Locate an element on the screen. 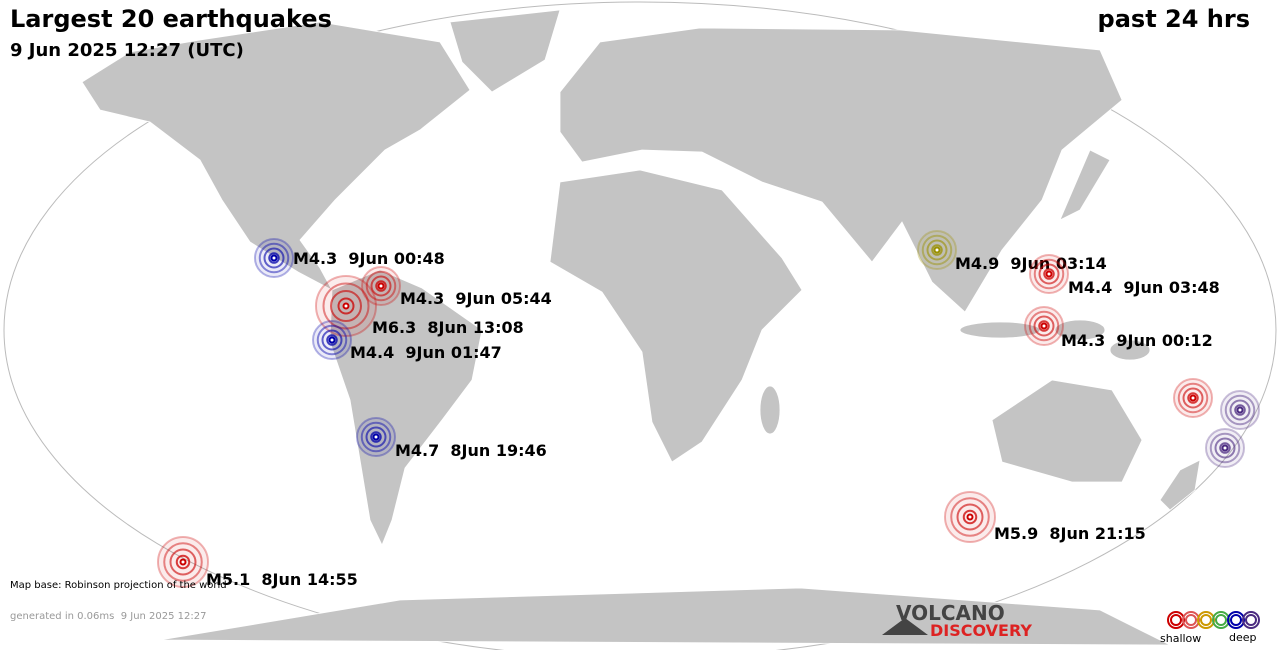  quake-label: M4.9 9Jun 03:14 is located at coordinates (1031, 263).